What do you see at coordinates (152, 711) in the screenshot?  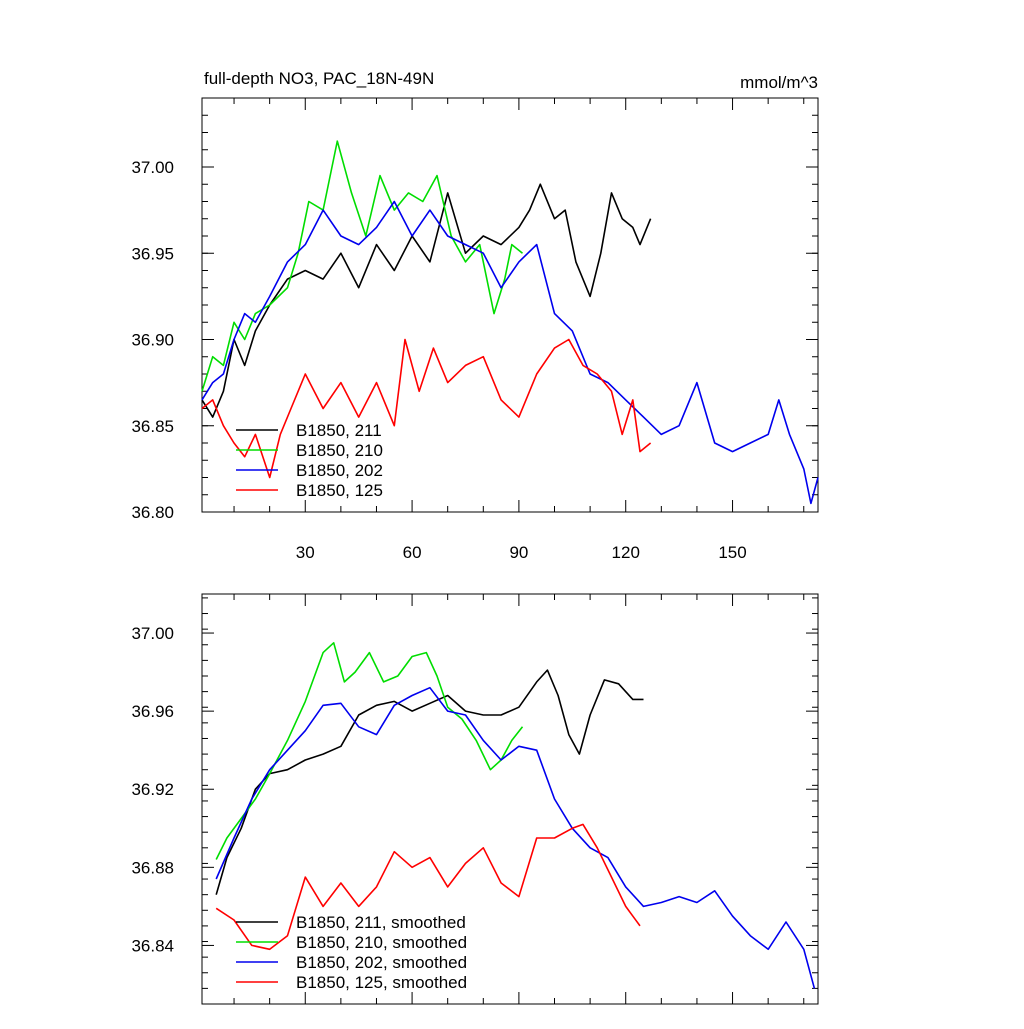 I see `y-tick-label: 36.96` at bounding box center [152, 711].